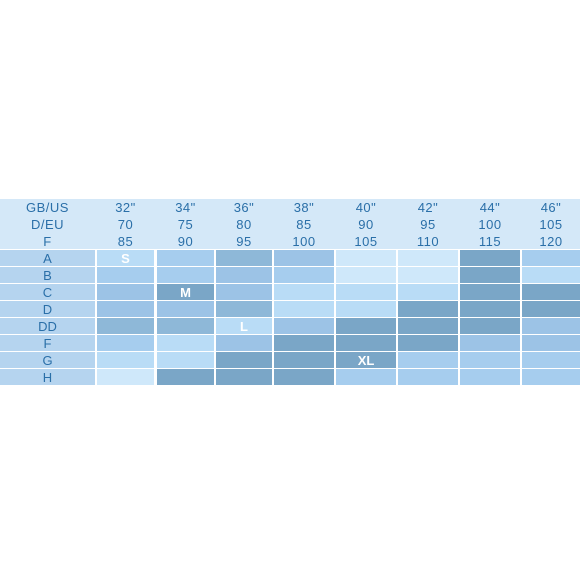 Image resolution: width=580 pixels, height=580 pixels. Describe the element at coordinates (490, 241) in the screenshot. I see `header-value: 115` at that location.